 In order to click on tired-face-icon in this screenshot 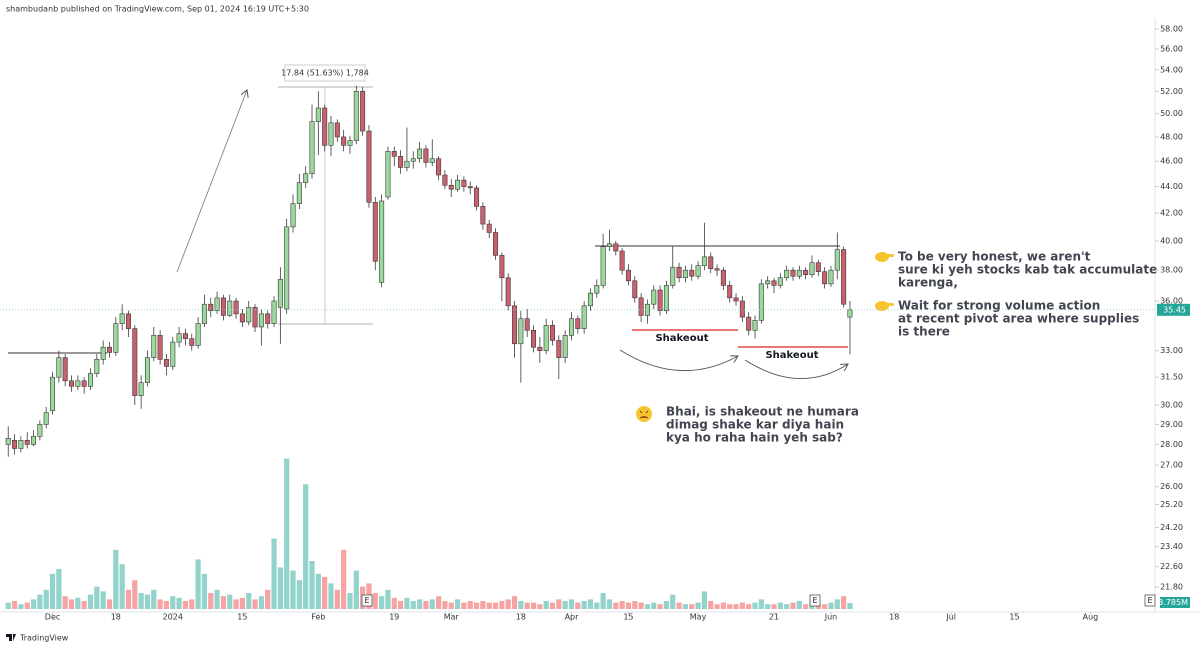, I will do `click(644, 414)`.